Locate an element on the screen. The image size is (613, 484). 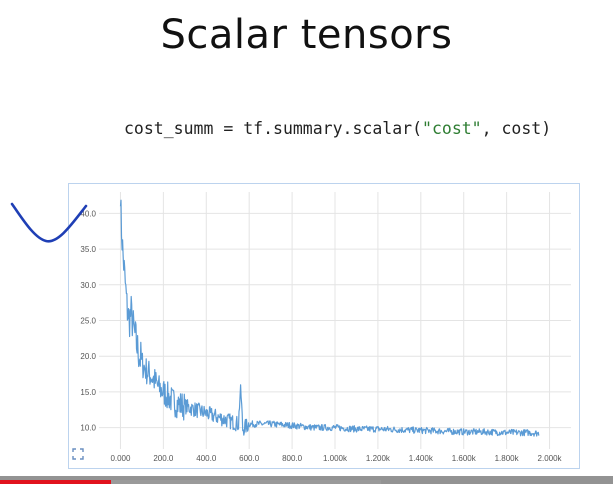
x-tick-label: 400.0 is located at coordinates (206, 458).